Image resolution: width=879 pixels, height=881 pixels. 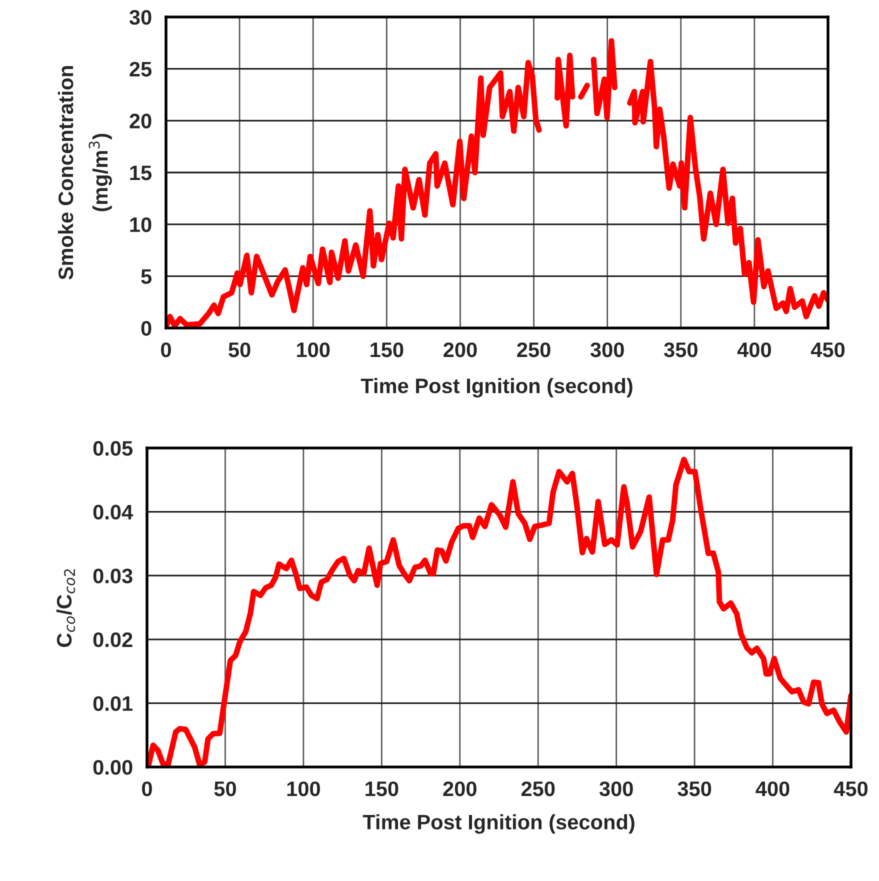 I want to click on y-tick-label: 10, so click(x=141, y=224).